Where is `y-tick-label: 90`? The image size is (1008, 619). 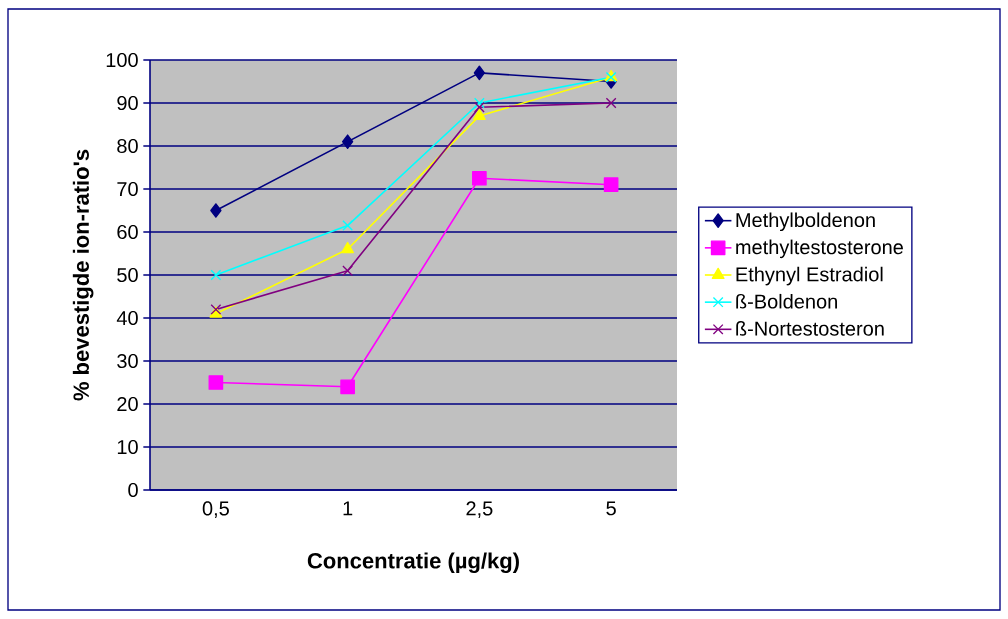 y-tick-label: 90 is located at coordinates (127, 103).